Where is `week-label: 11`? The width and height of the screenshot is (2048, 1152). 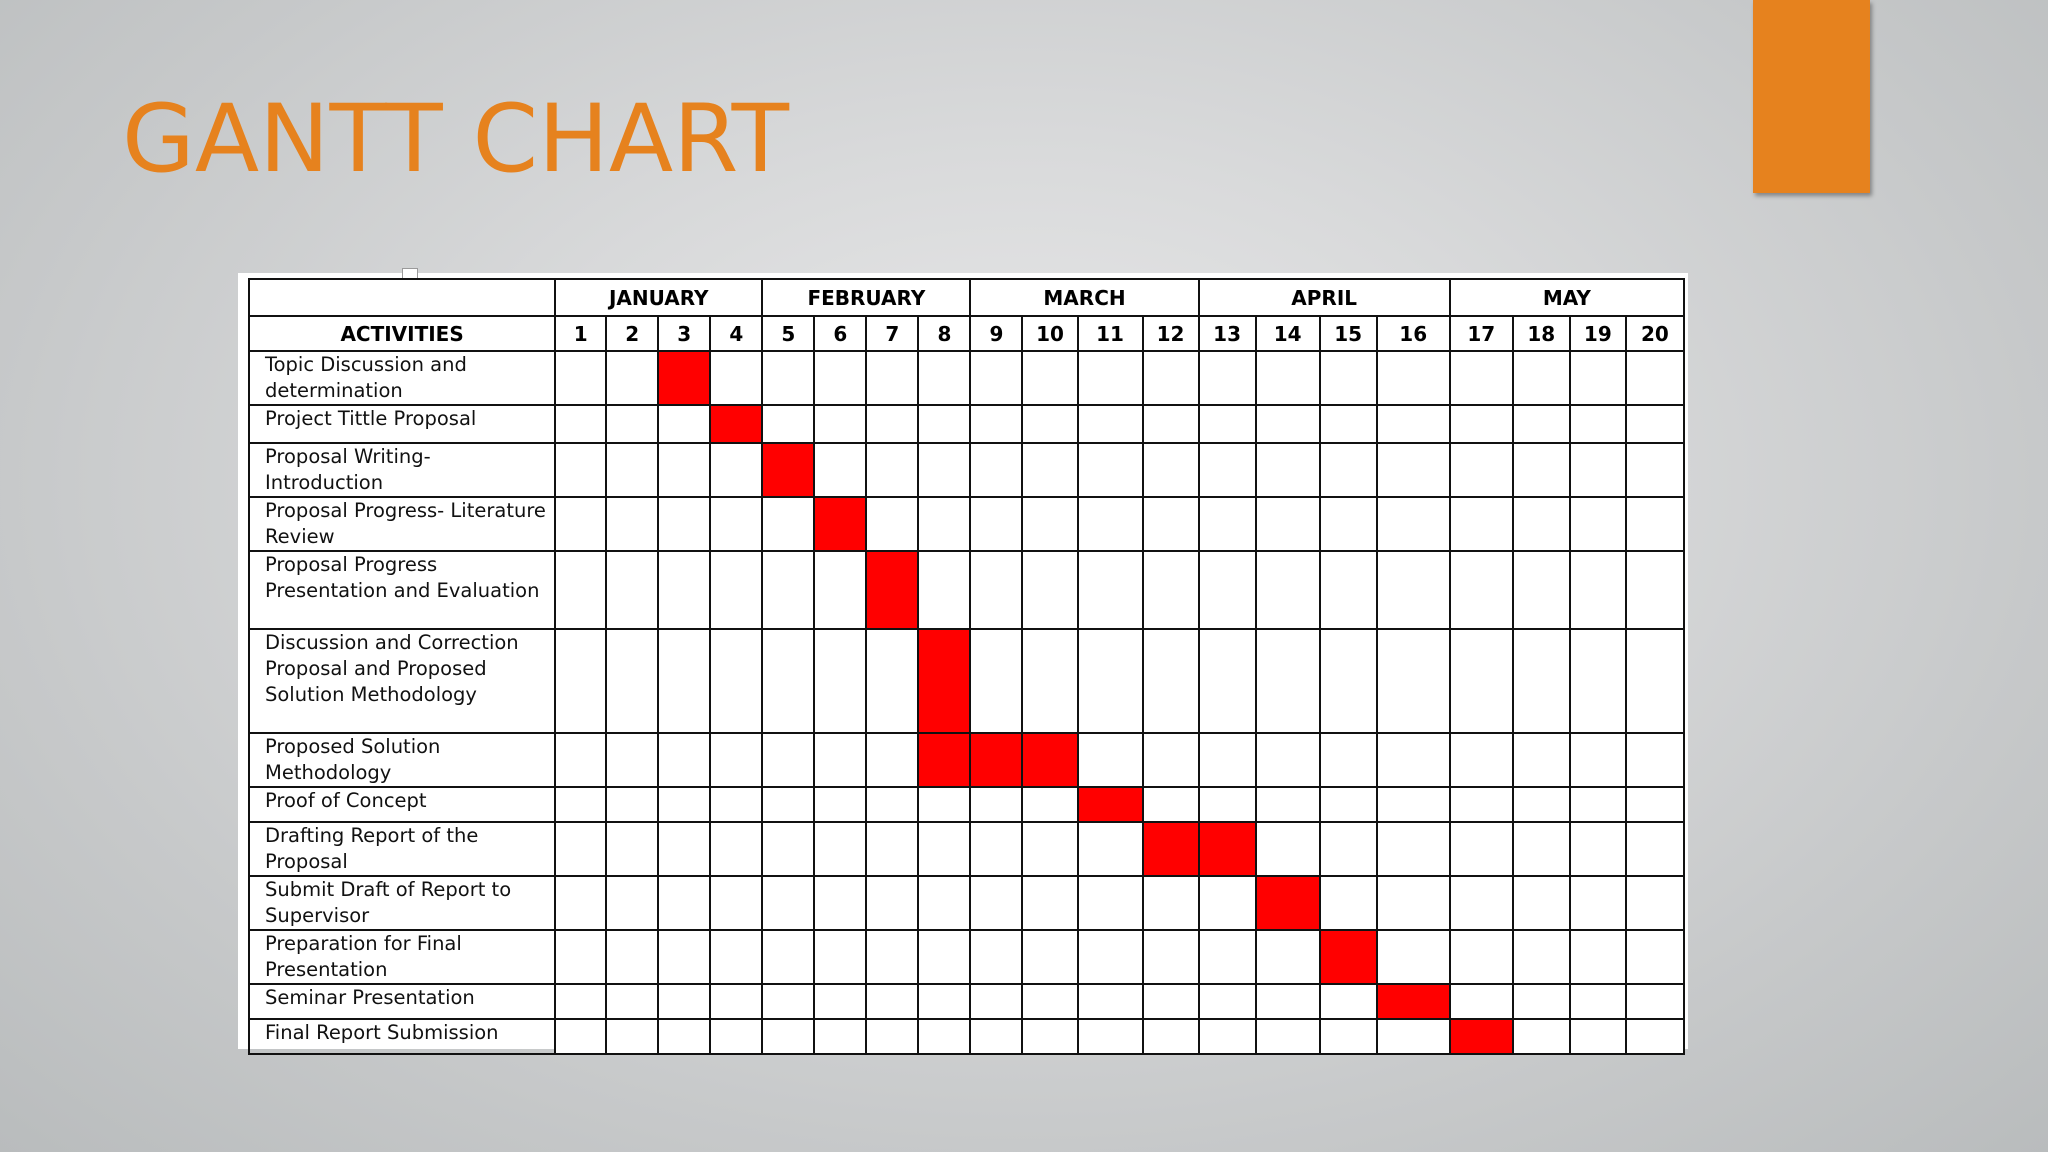
week-label: 11 is located at coordinates (1110, 333).